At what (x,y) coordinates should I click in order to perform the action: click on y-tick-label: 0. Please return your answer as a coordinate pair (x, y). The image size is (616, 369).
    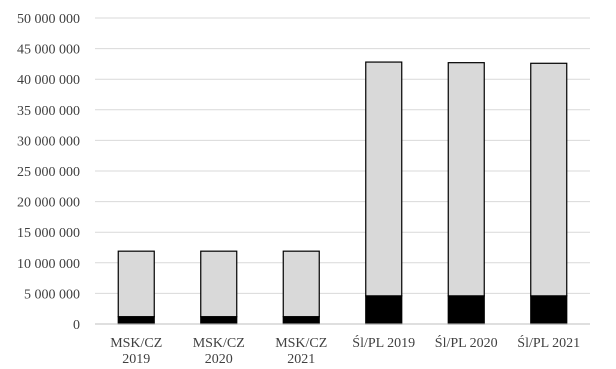
    Looking at the image, I should click on (76, 325).